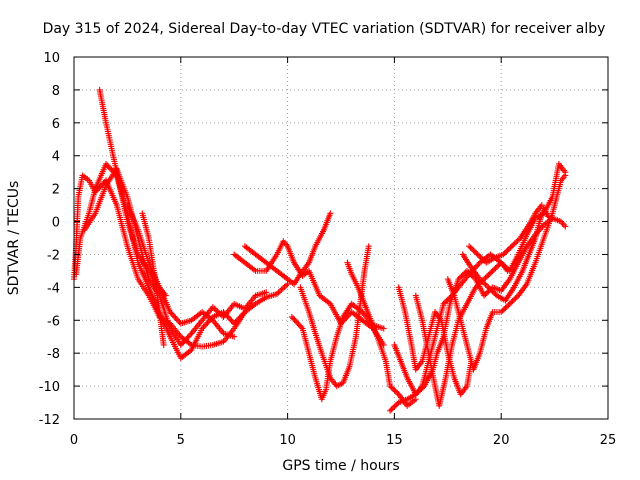  Describe the element at coordinates (309, 293) in the screenshot. I see `series-arc-h` at that location.